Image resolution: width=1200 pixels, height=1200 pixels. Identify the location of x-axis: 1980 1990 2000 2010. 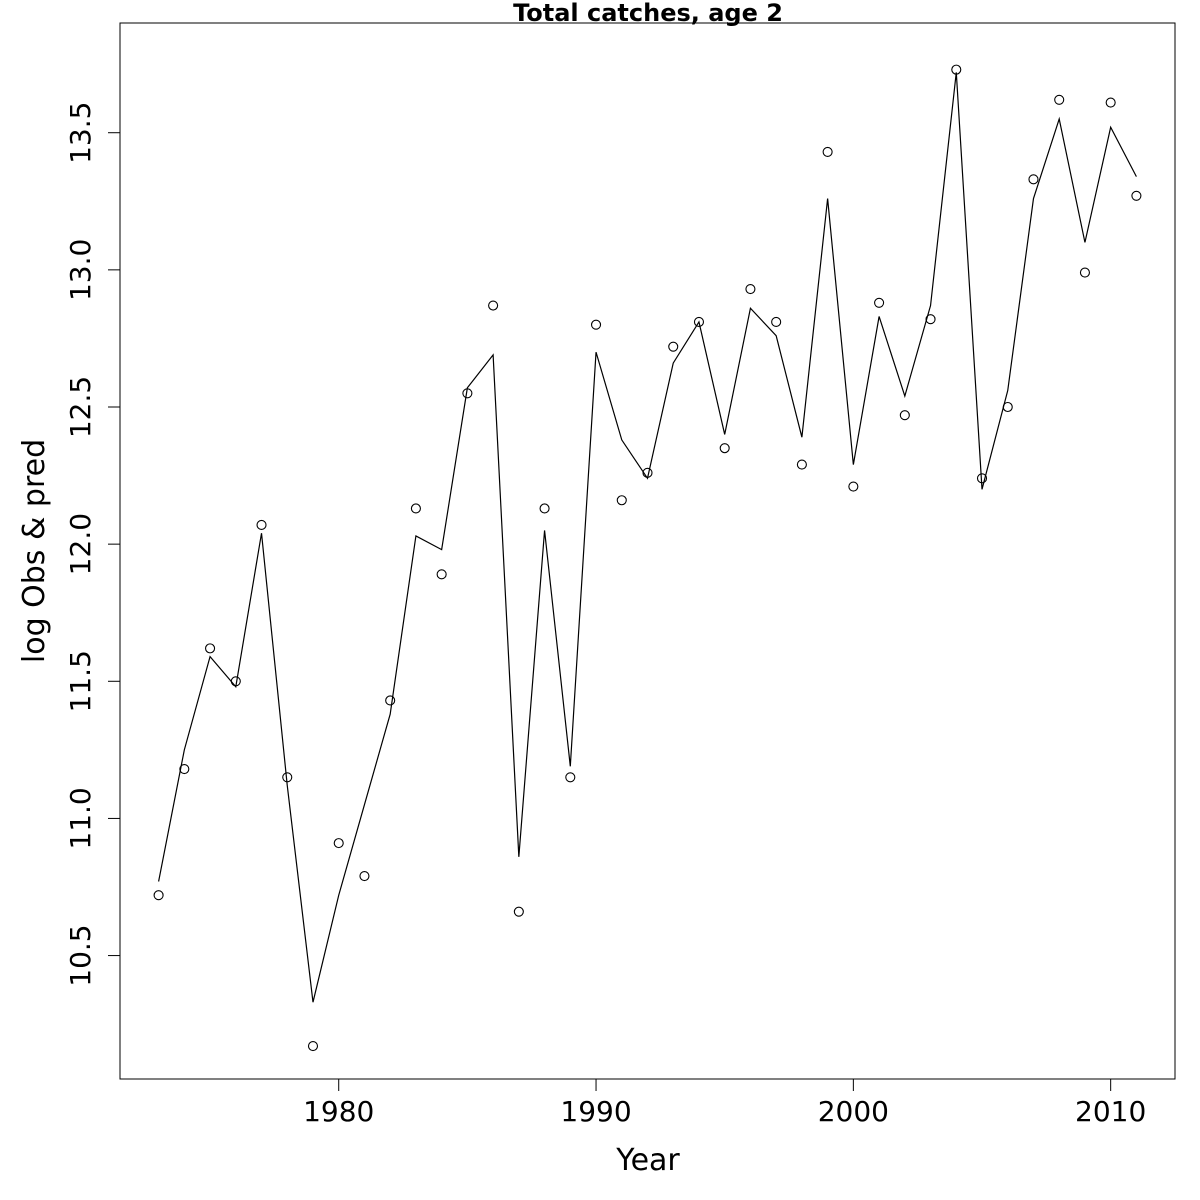
(724, 1103).